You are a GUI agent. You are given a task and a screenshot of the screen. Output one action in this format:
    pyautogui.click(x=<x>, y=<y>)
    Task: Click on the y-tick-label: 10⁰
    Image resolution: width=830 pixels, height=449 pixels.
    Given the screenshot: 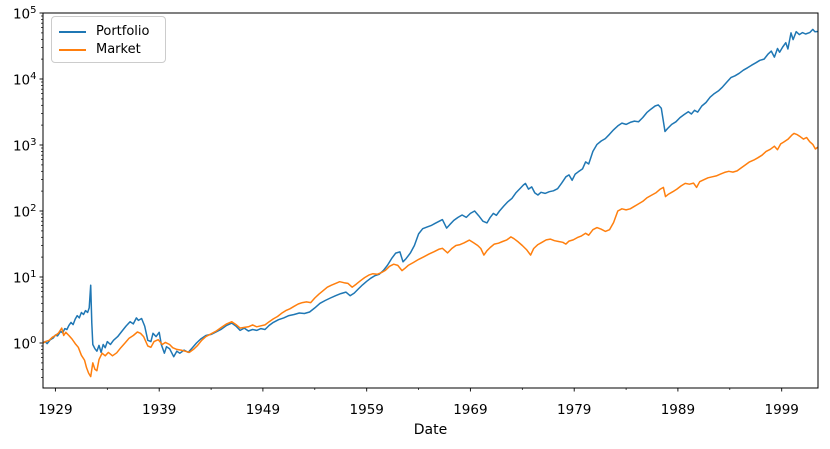 What is the action you would take?
    pyautogui.click(x=25, y=344)
    